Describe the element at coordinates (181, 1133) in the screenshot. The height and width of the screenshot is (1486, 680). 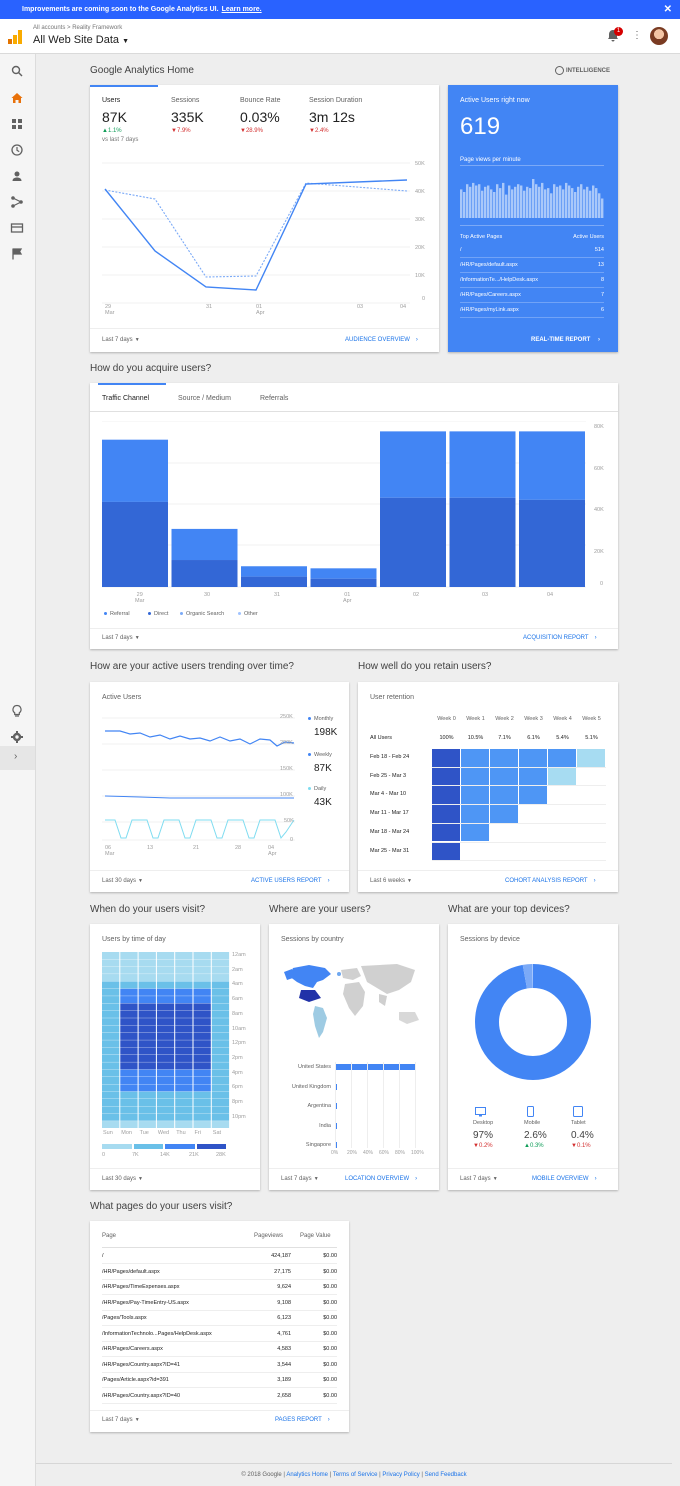
I see `day-label: Thu` at that location.